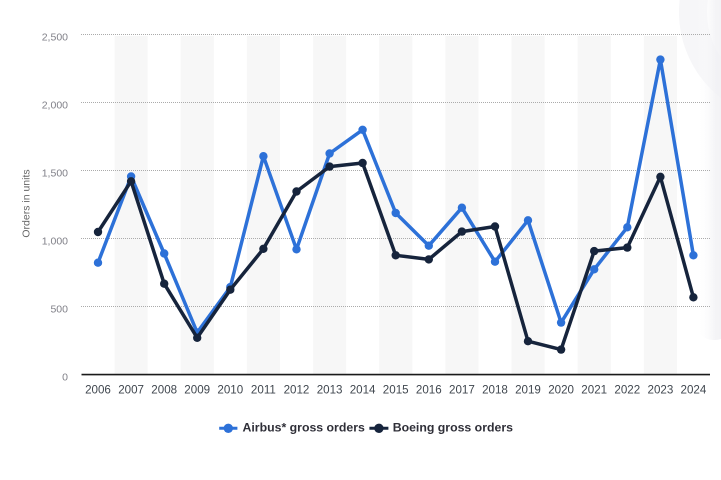  I want to click on svg-text: 2022, so click(627, 390).